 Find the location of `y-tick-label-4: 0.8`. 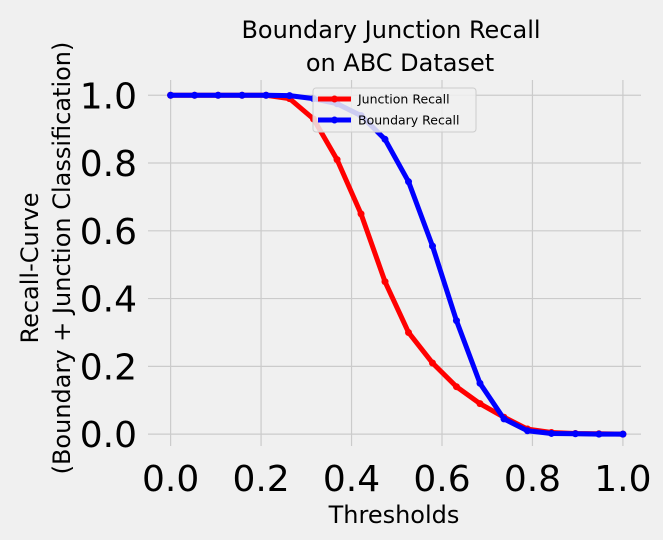

y-tick-label-4: 0.8 is located at coordinates (108, 164).